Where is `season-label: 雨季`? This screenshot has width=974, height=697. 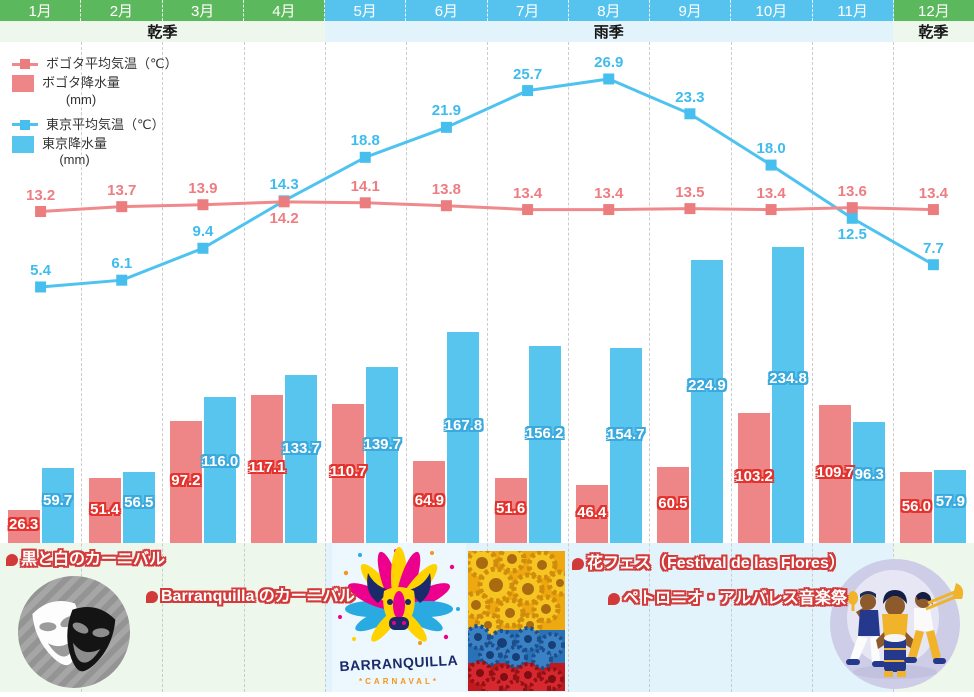 season-label: 雨季 is located at coordinates (608, 32).